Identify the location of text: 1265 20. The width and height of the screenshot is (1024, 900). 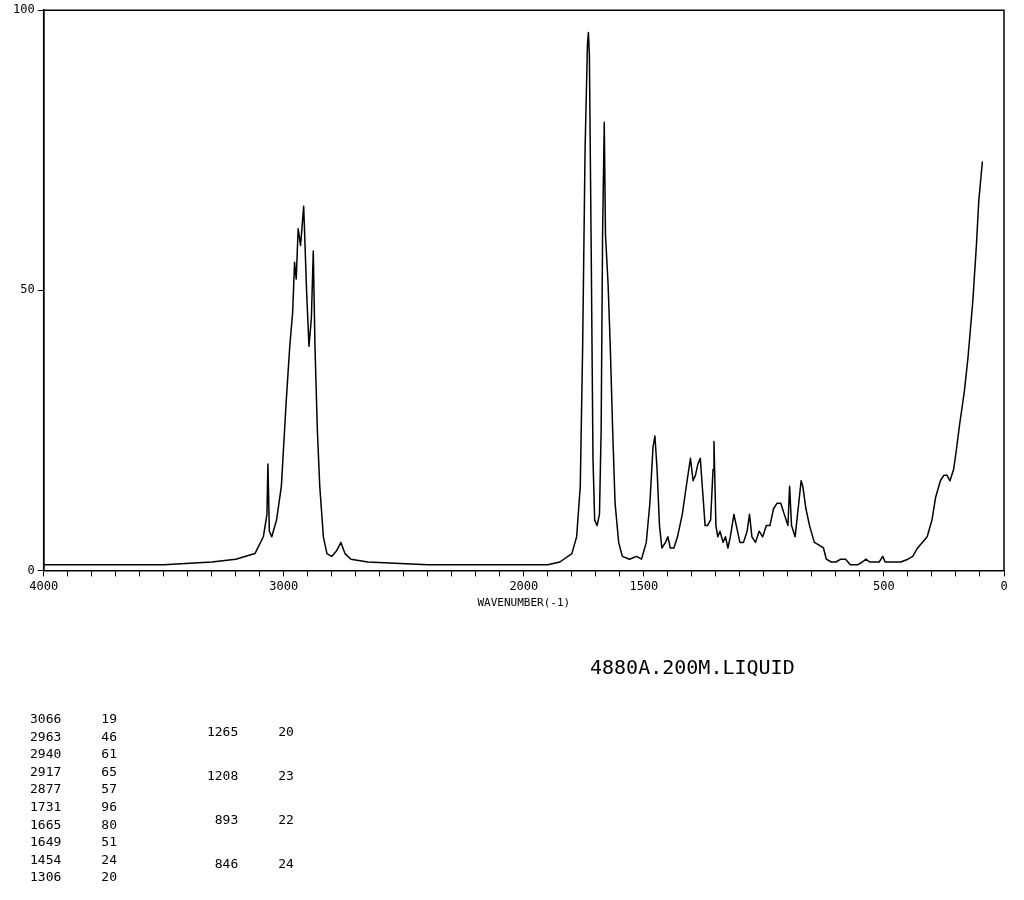
(250, 732).